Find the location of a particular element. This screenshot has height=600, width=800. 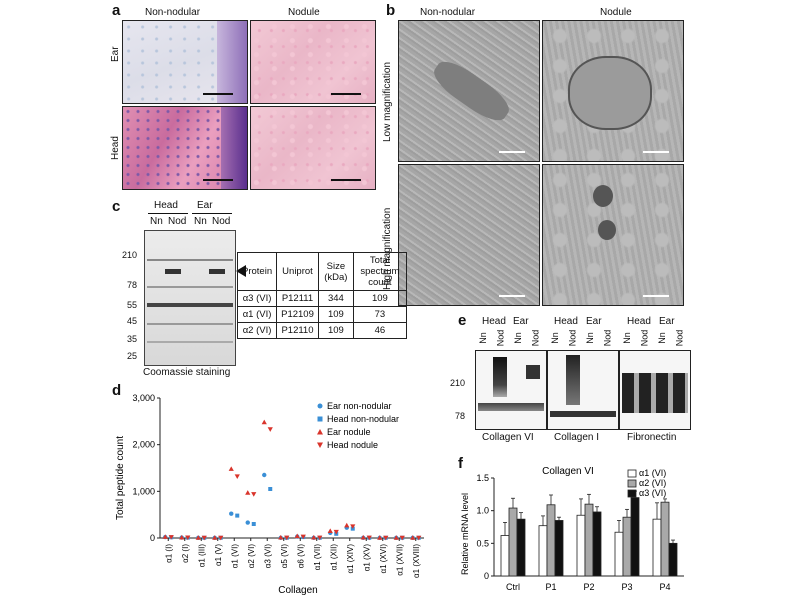

panel-a-row-label-head: Head is located at coordinates (115, 148).